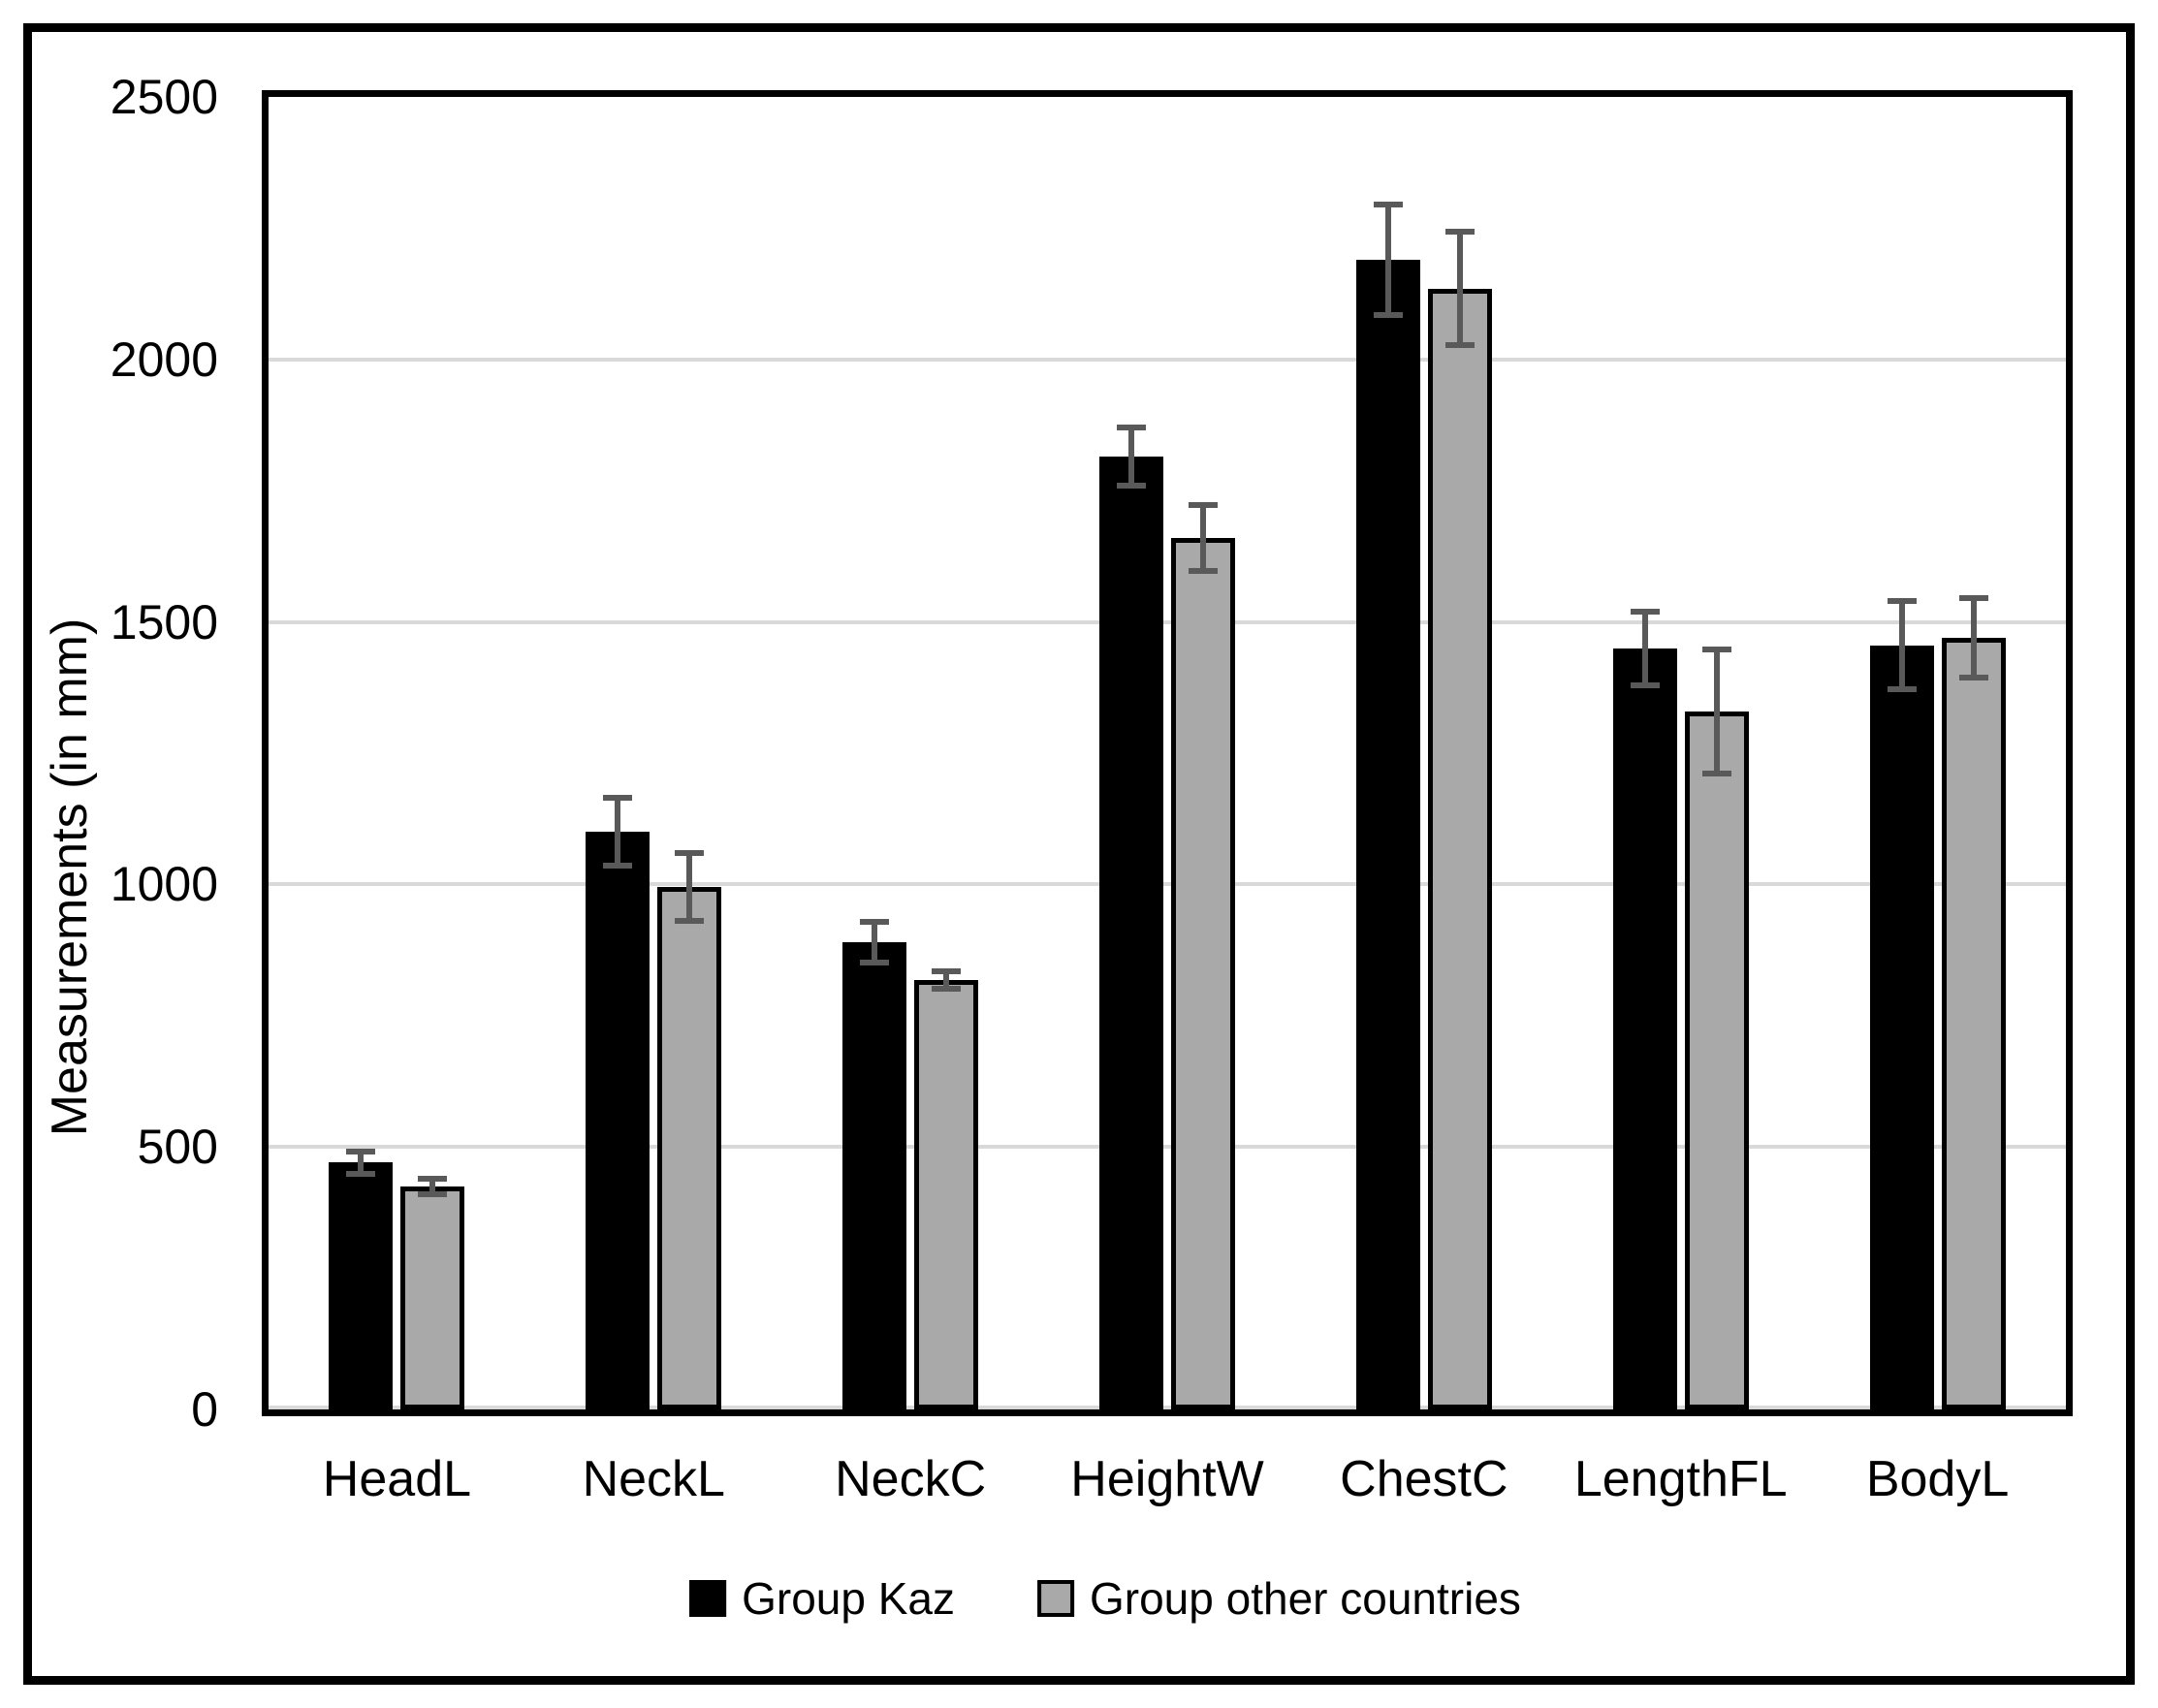  I want to click on y-tick-label-2000: 2000, so click(164, 359).